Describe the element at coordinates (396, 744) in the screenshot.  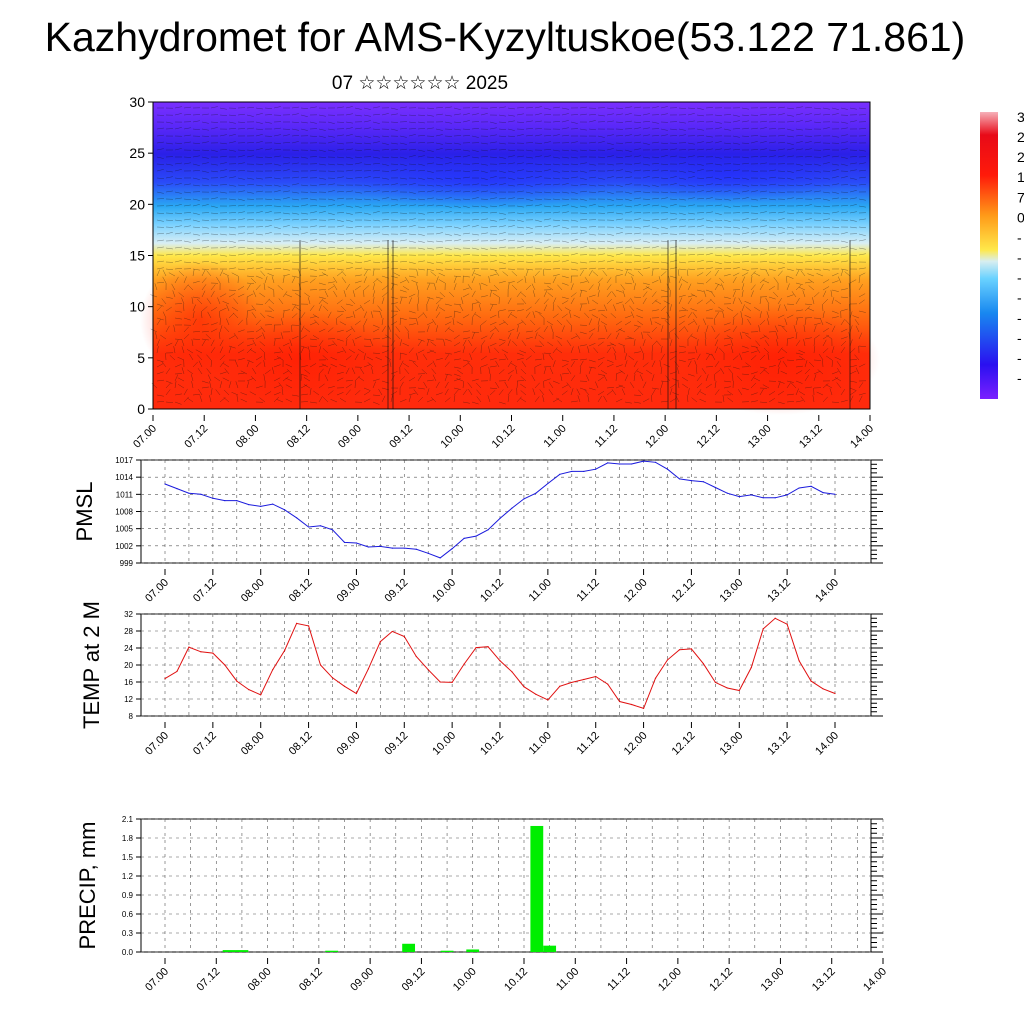
I see `x-tick-label: 09.12` at that location.